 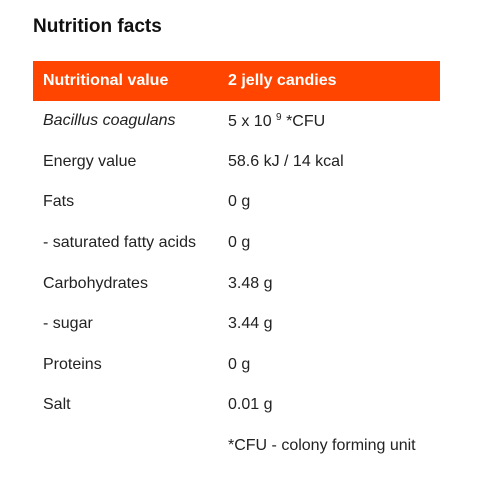 I want to click on row-value: 0.01 g, so click(x=250, y=405).